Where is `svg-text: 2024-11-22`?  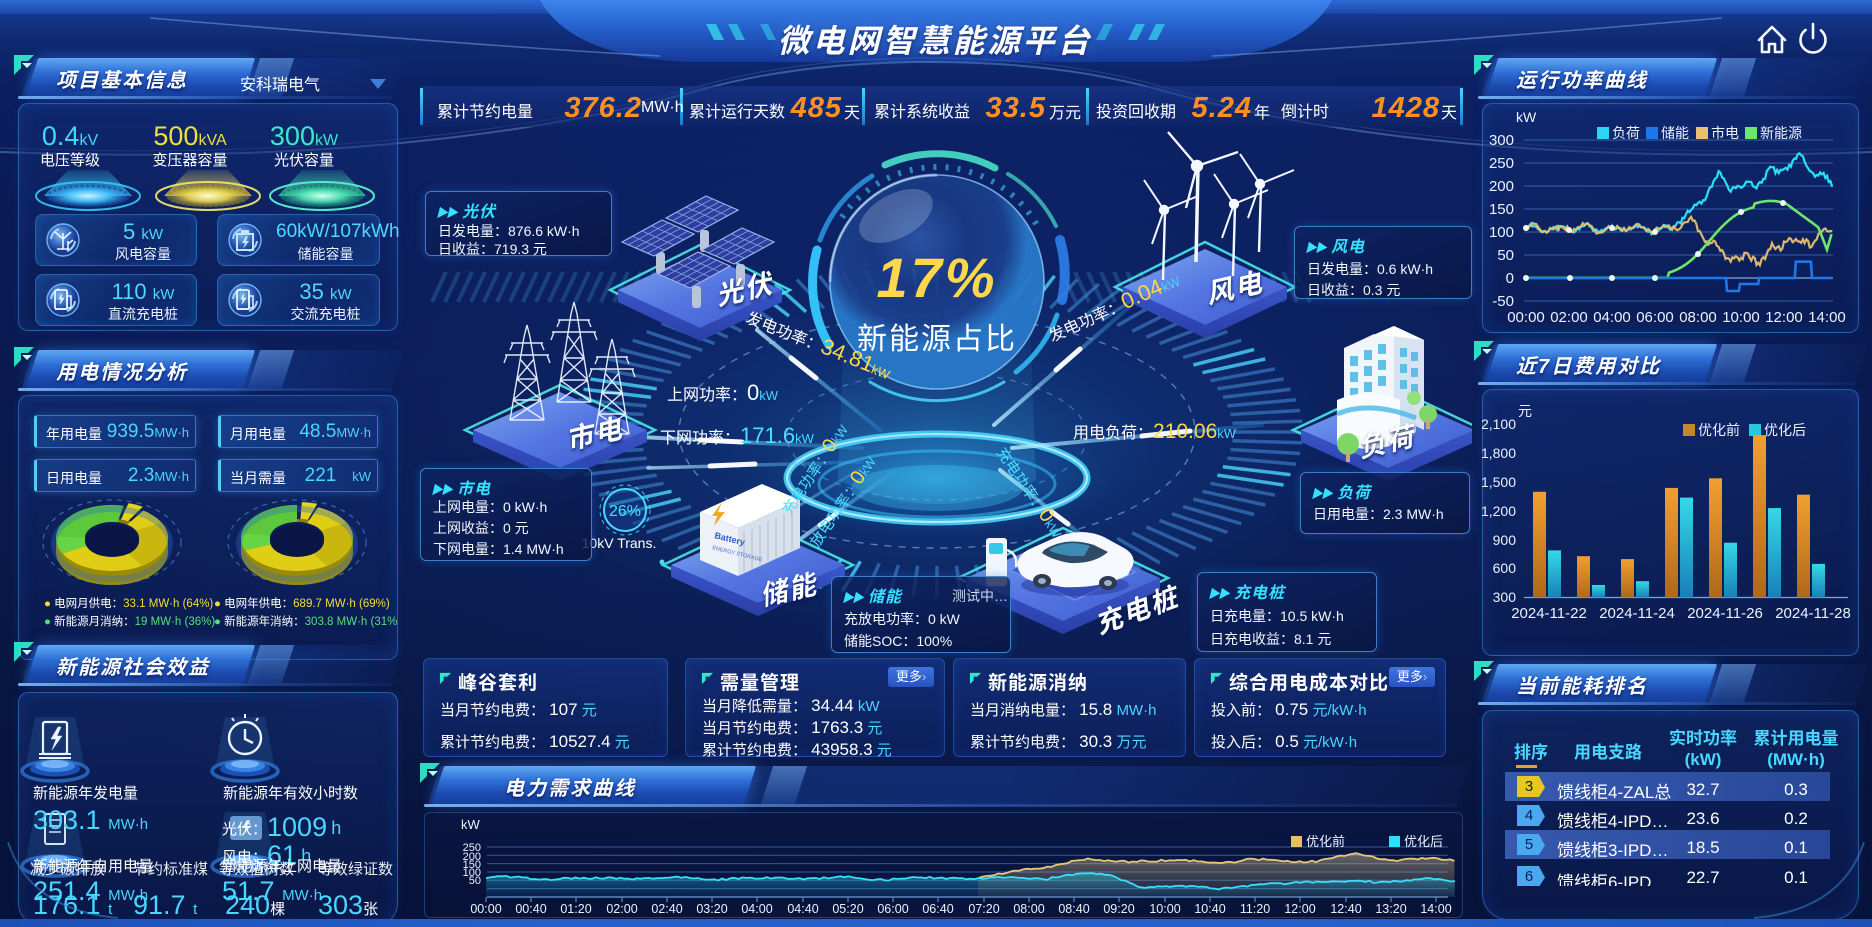
svg-text: 2024-11-22 is located at coordinates (1549, 613).